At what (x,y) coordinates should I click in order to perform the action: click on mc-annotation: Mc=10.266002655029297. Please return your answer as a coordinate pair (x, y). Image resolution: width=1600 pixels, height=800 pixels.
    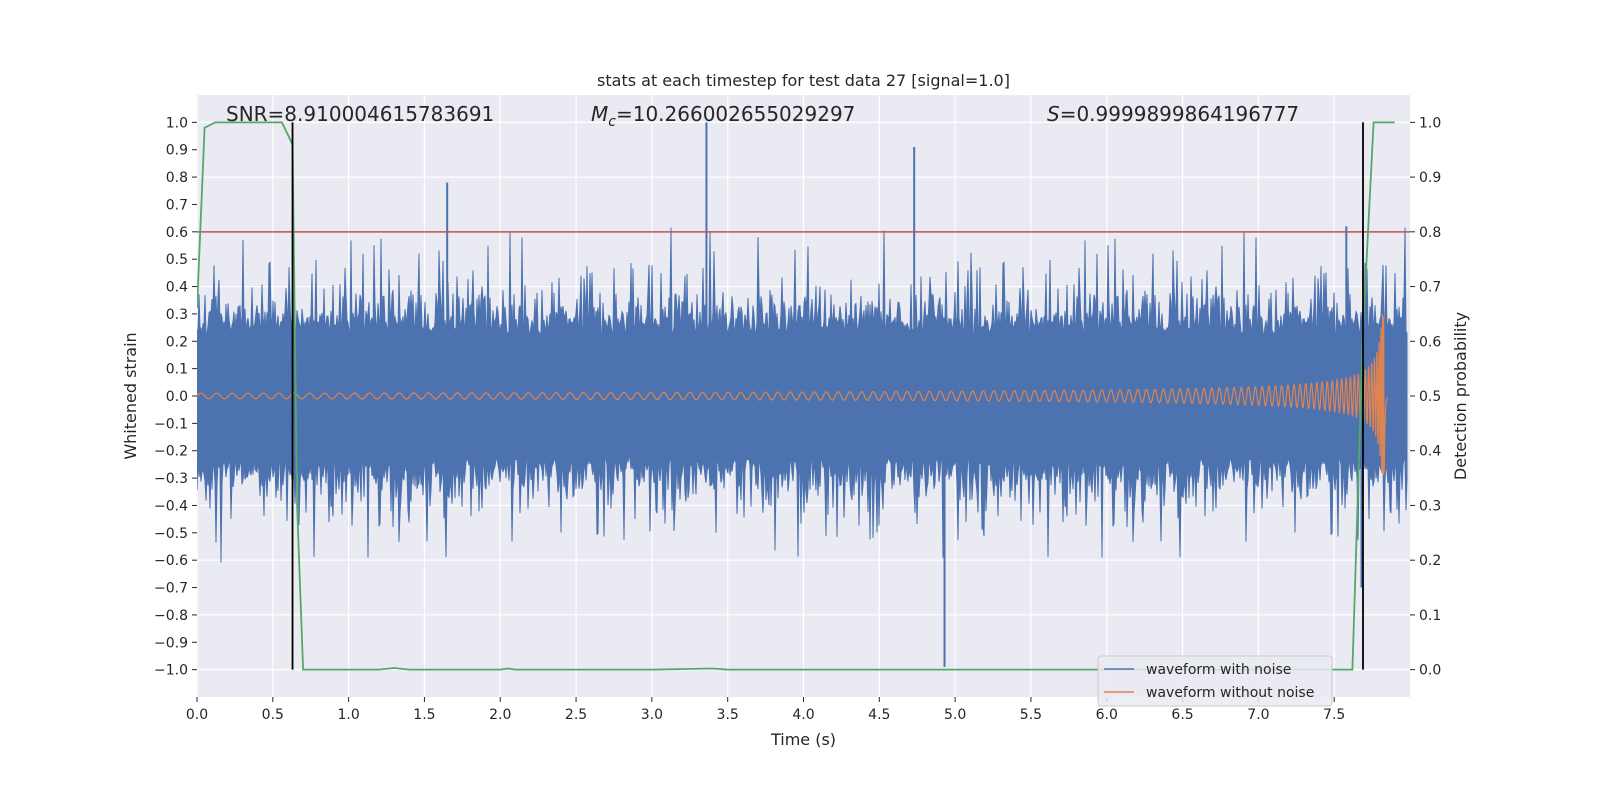
    Looking at the image, I should click on (723, 116).